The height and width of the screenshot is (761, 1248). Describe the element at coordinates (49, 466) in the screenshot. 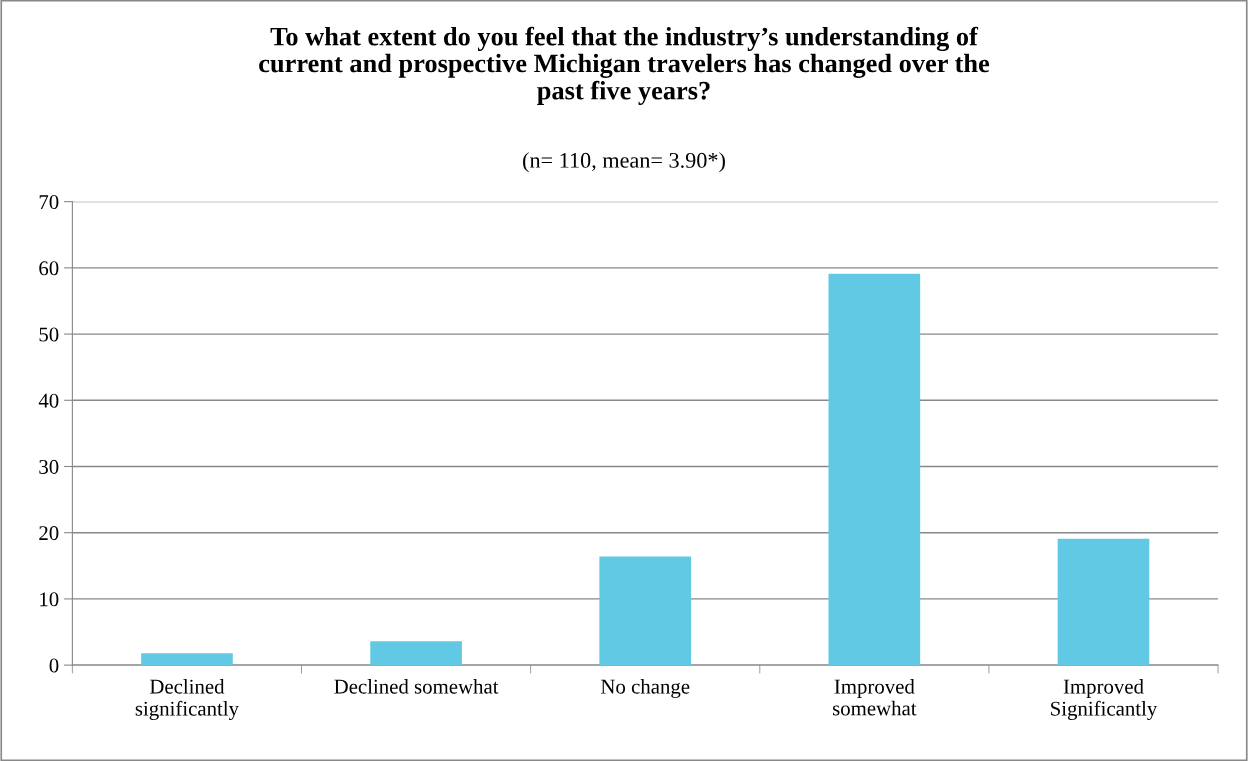

I see `y-tick-label: 30` at that location.